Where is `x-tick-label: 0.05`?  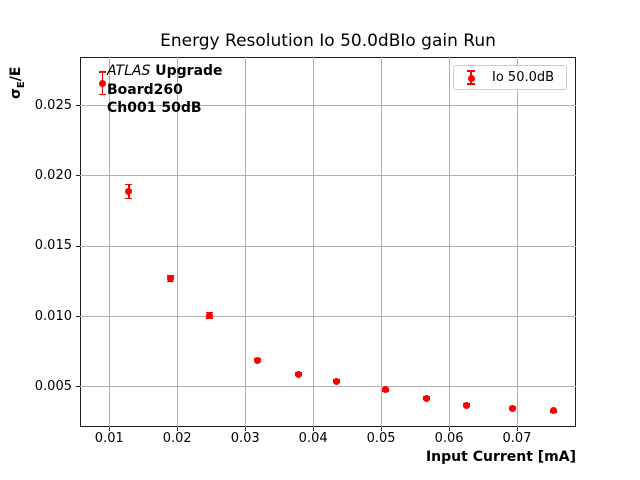
x-tick-label: 0.05 is located at coordinates (381, 438).